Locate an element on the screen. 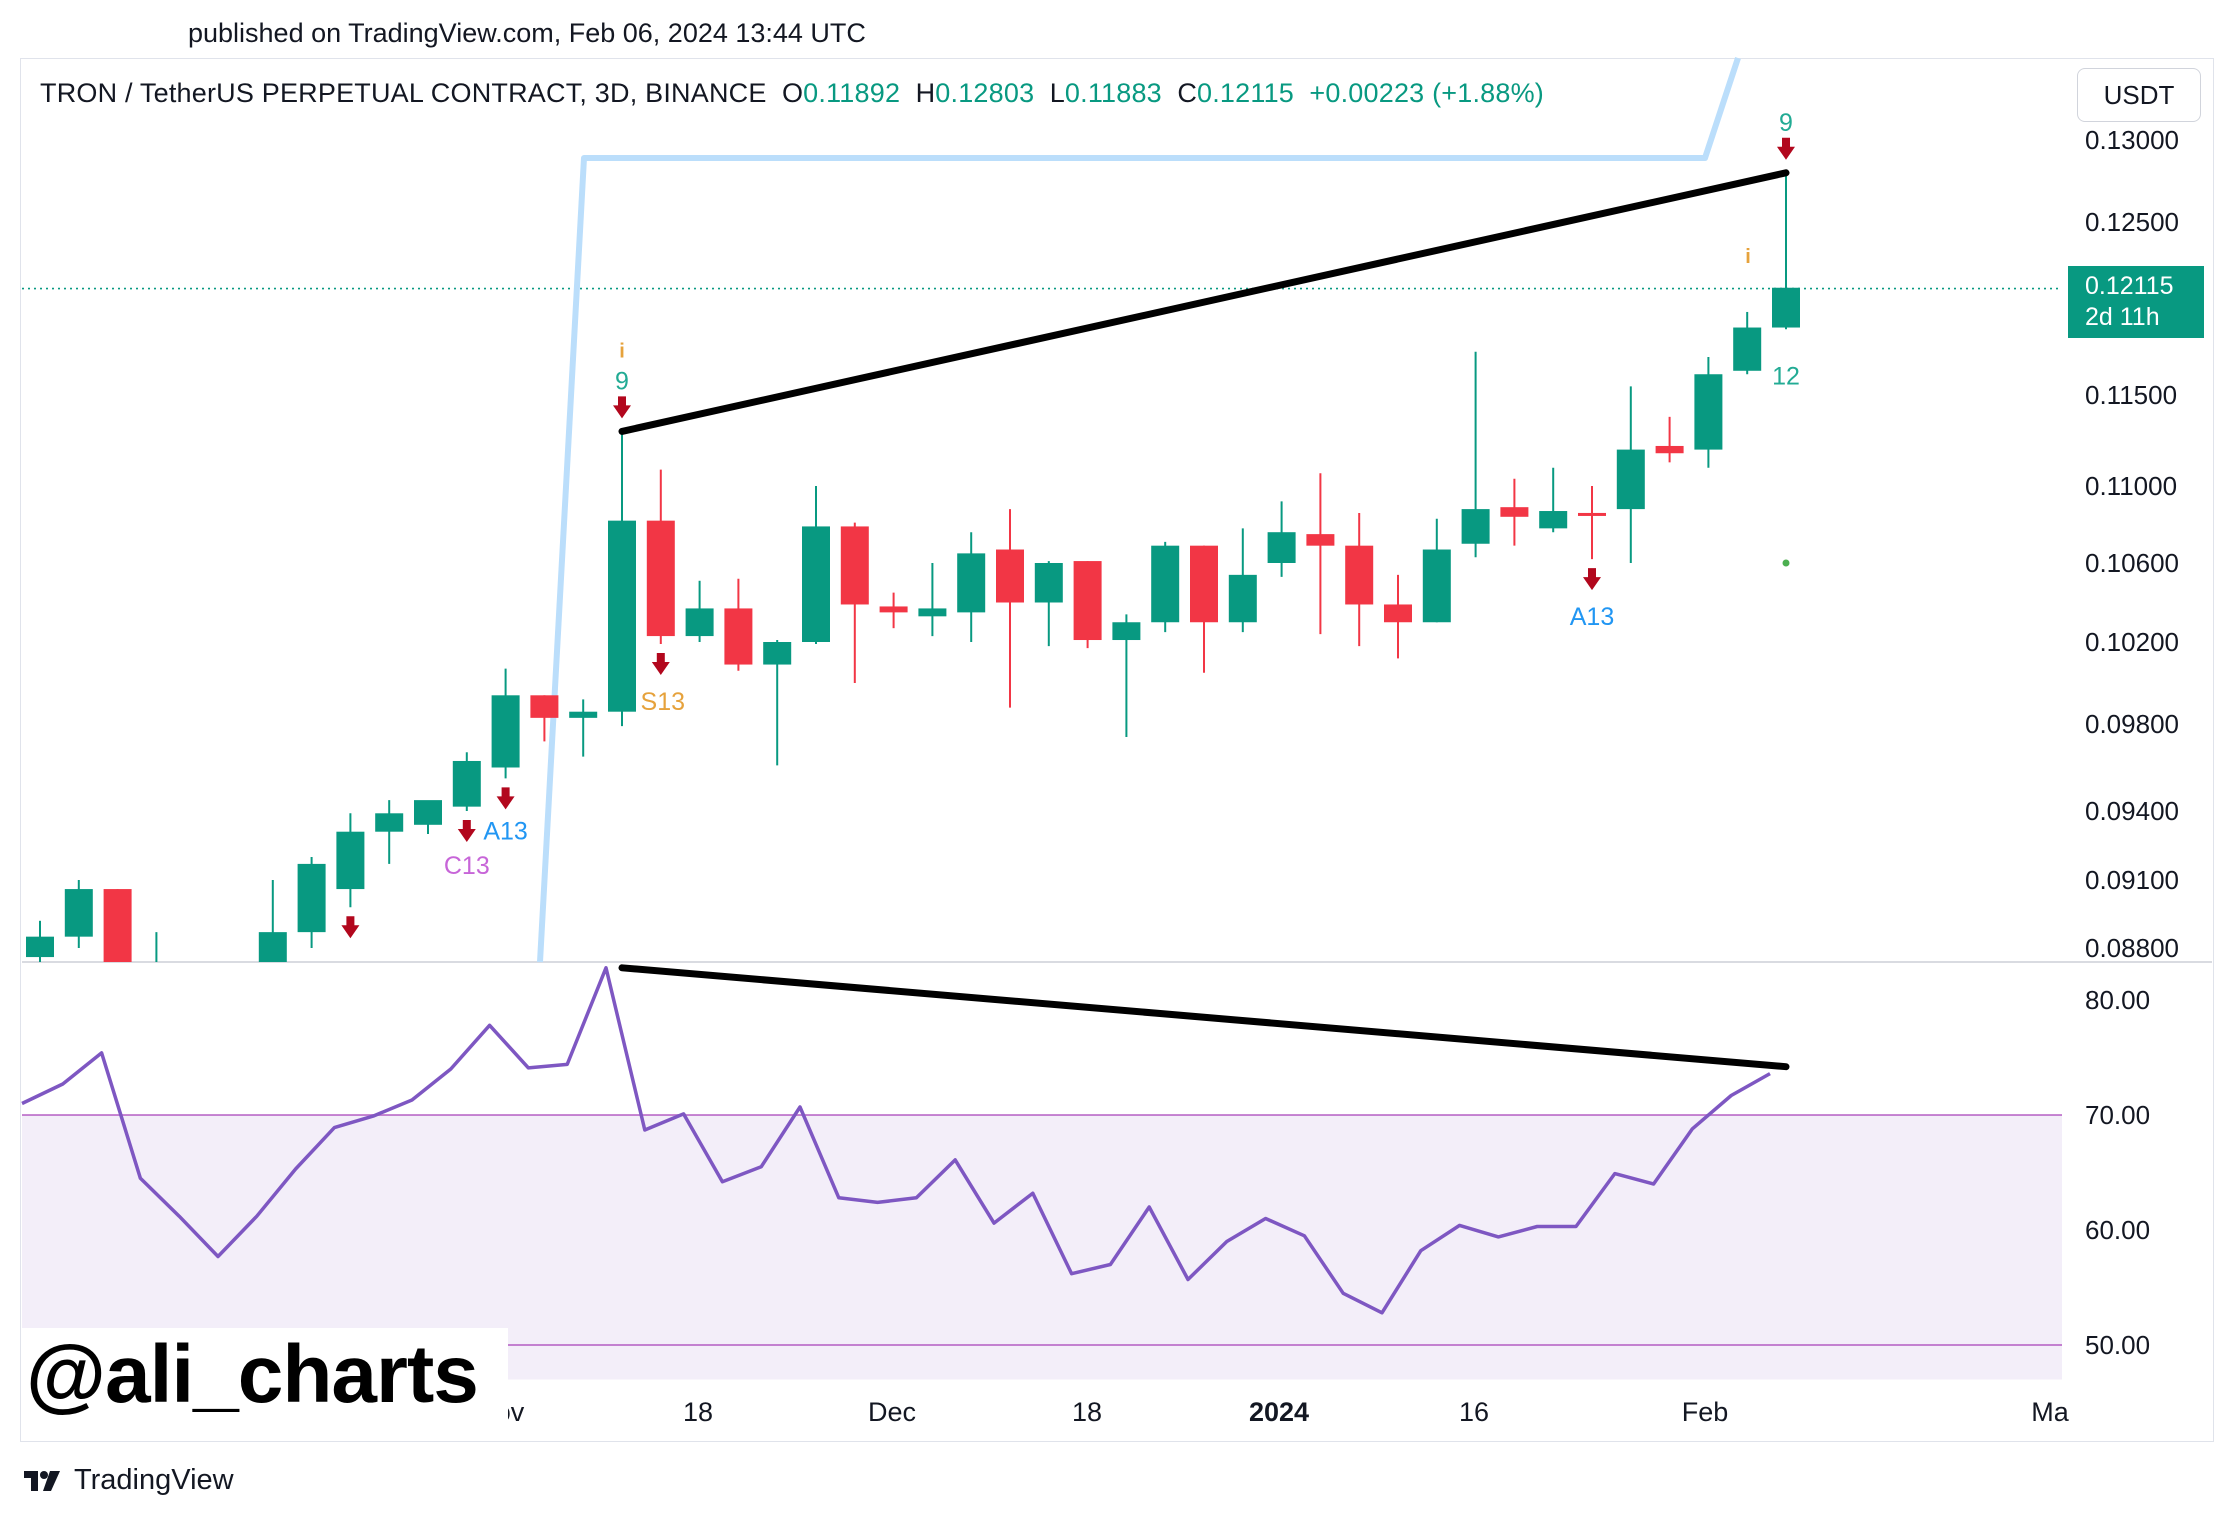 This screenshot has width=2233, height=1518. rsi-axis-label: 50.00 is located at coordinates (2117, 1345).